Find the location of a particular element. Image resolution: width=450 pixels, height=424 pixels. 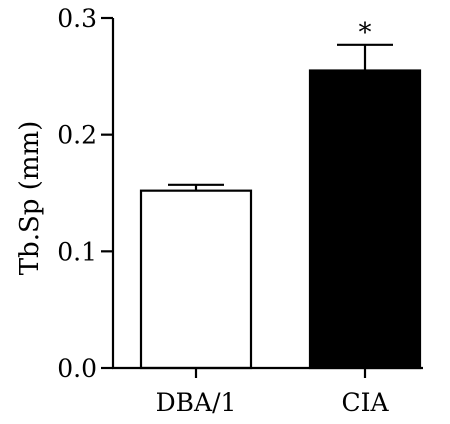

y-tick-label: 0.2 is located at coordinates (77, 135).